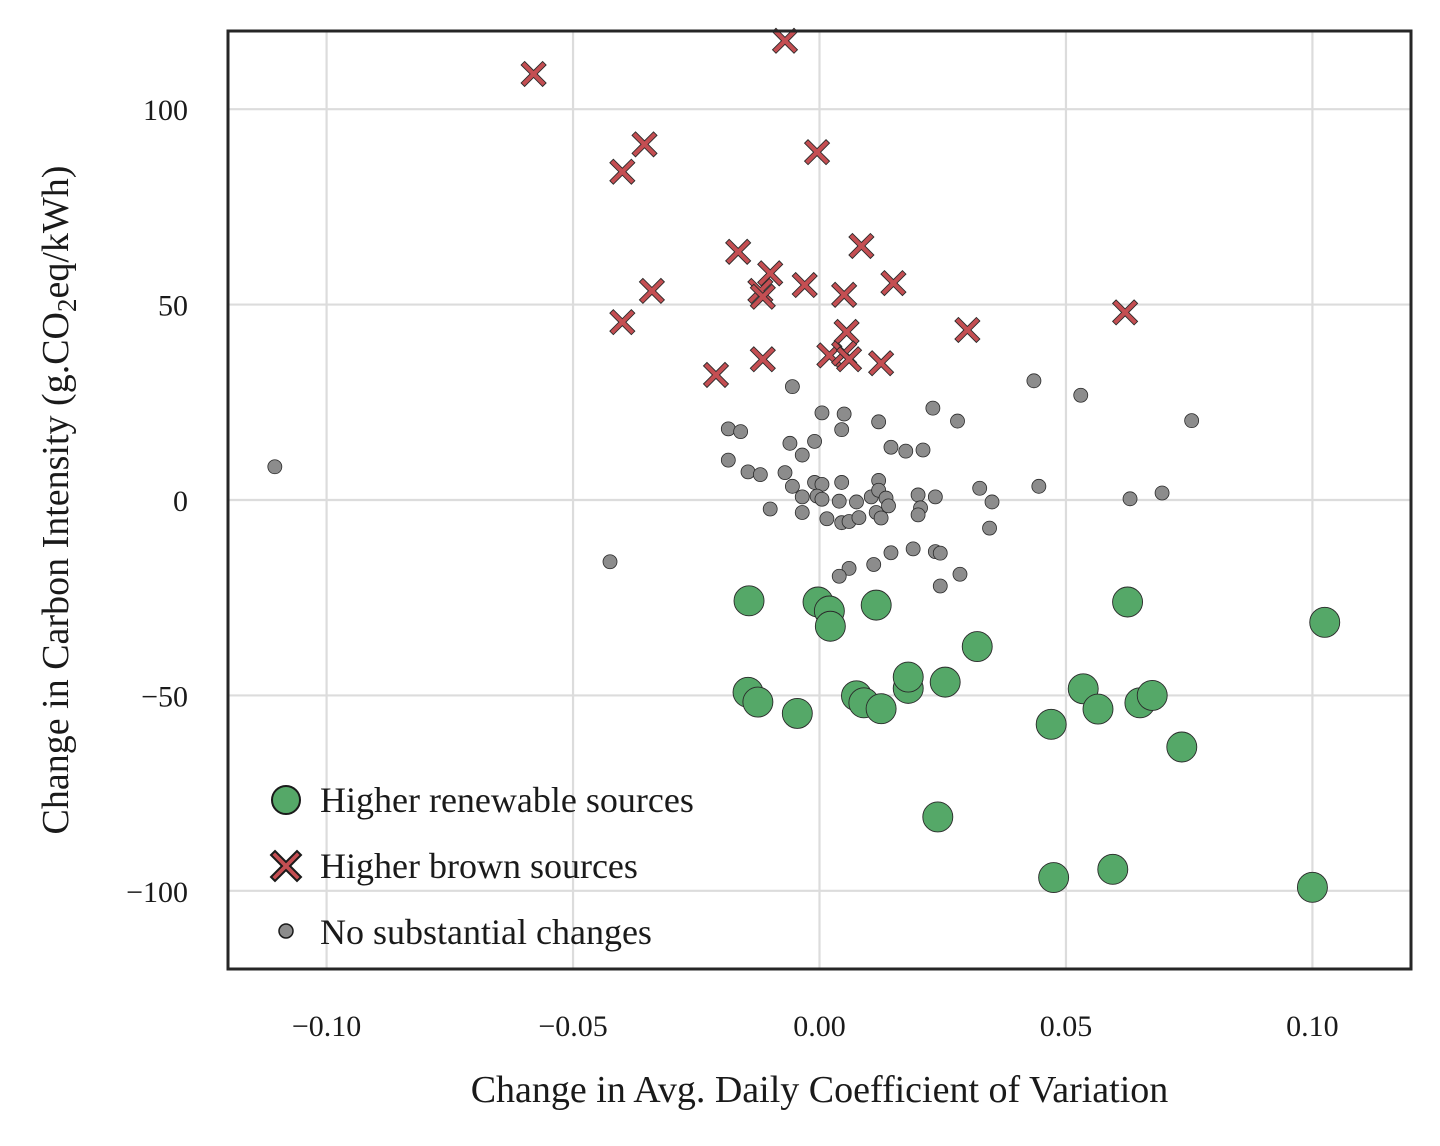 The width and height of the screenshot is (1440, 1146). I want to click on legend-item-brown: Higher brown sources, so click(453, 866).